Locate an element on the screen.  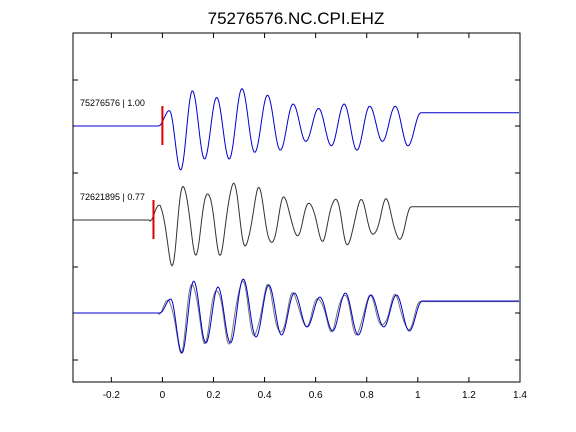
chart-title: 75276576.NC.CPI.EHZ is located at coordinates (296, 18).